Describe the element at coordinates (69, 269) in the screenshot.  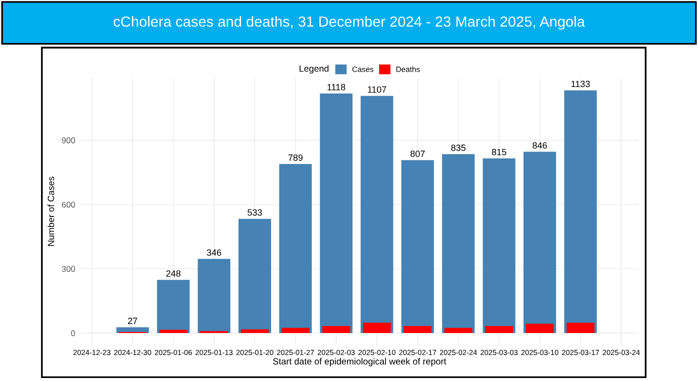
I see `y-tick-label: 300` at that location.